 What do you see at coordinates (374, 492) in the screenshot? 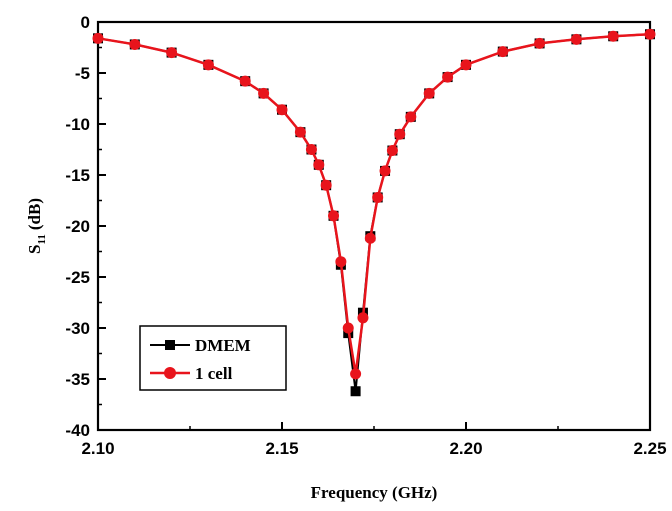
I see `x-axis-title: Frequency (GHz)` at bounding box center [374, 492].